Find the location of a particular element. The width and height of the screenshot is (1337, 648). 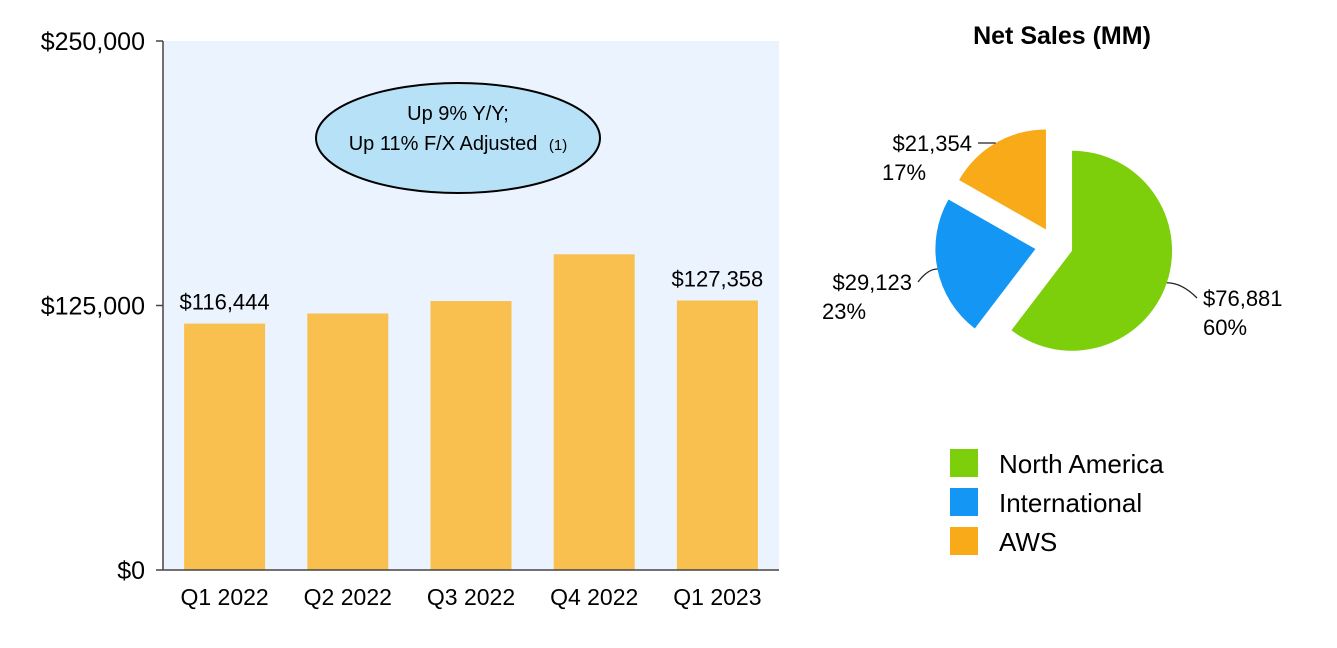

bar-q3-2022 is located at coordinates (471, 435).